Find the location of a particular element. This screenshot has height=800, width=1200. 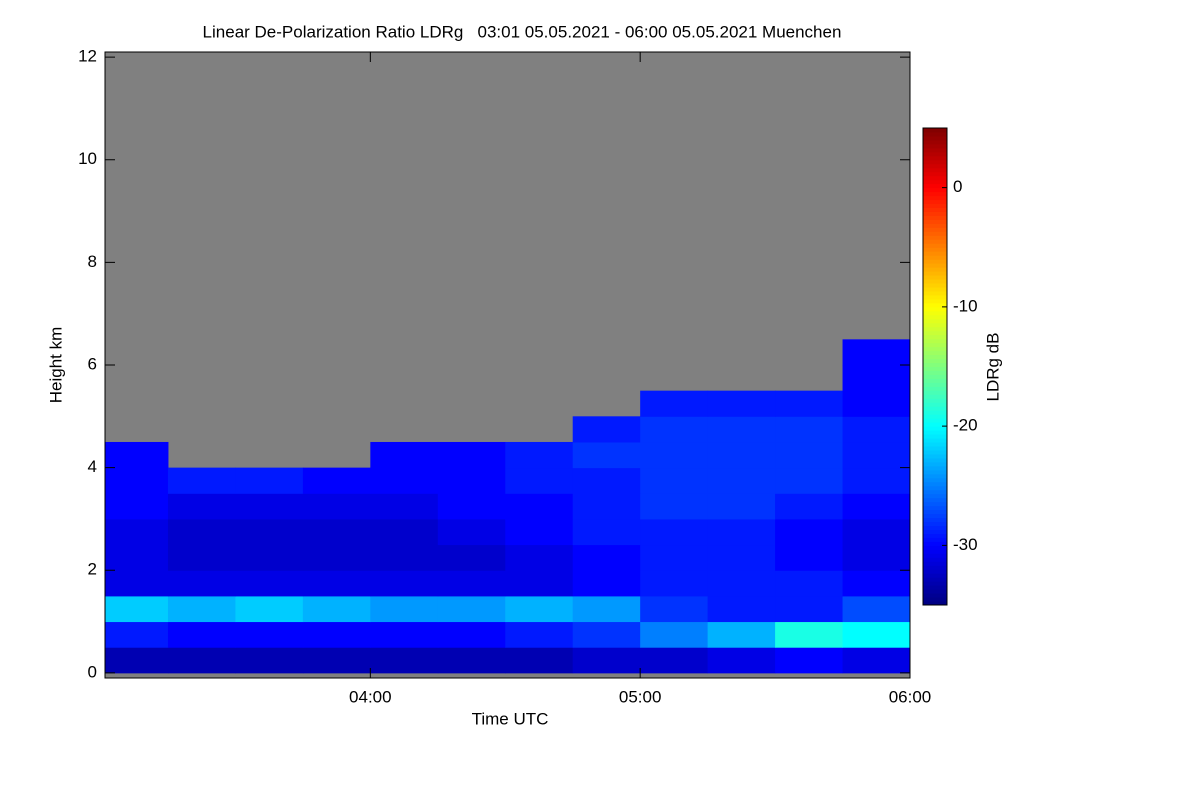

y-tick-label: 10 is located at coordinates (87, 158).